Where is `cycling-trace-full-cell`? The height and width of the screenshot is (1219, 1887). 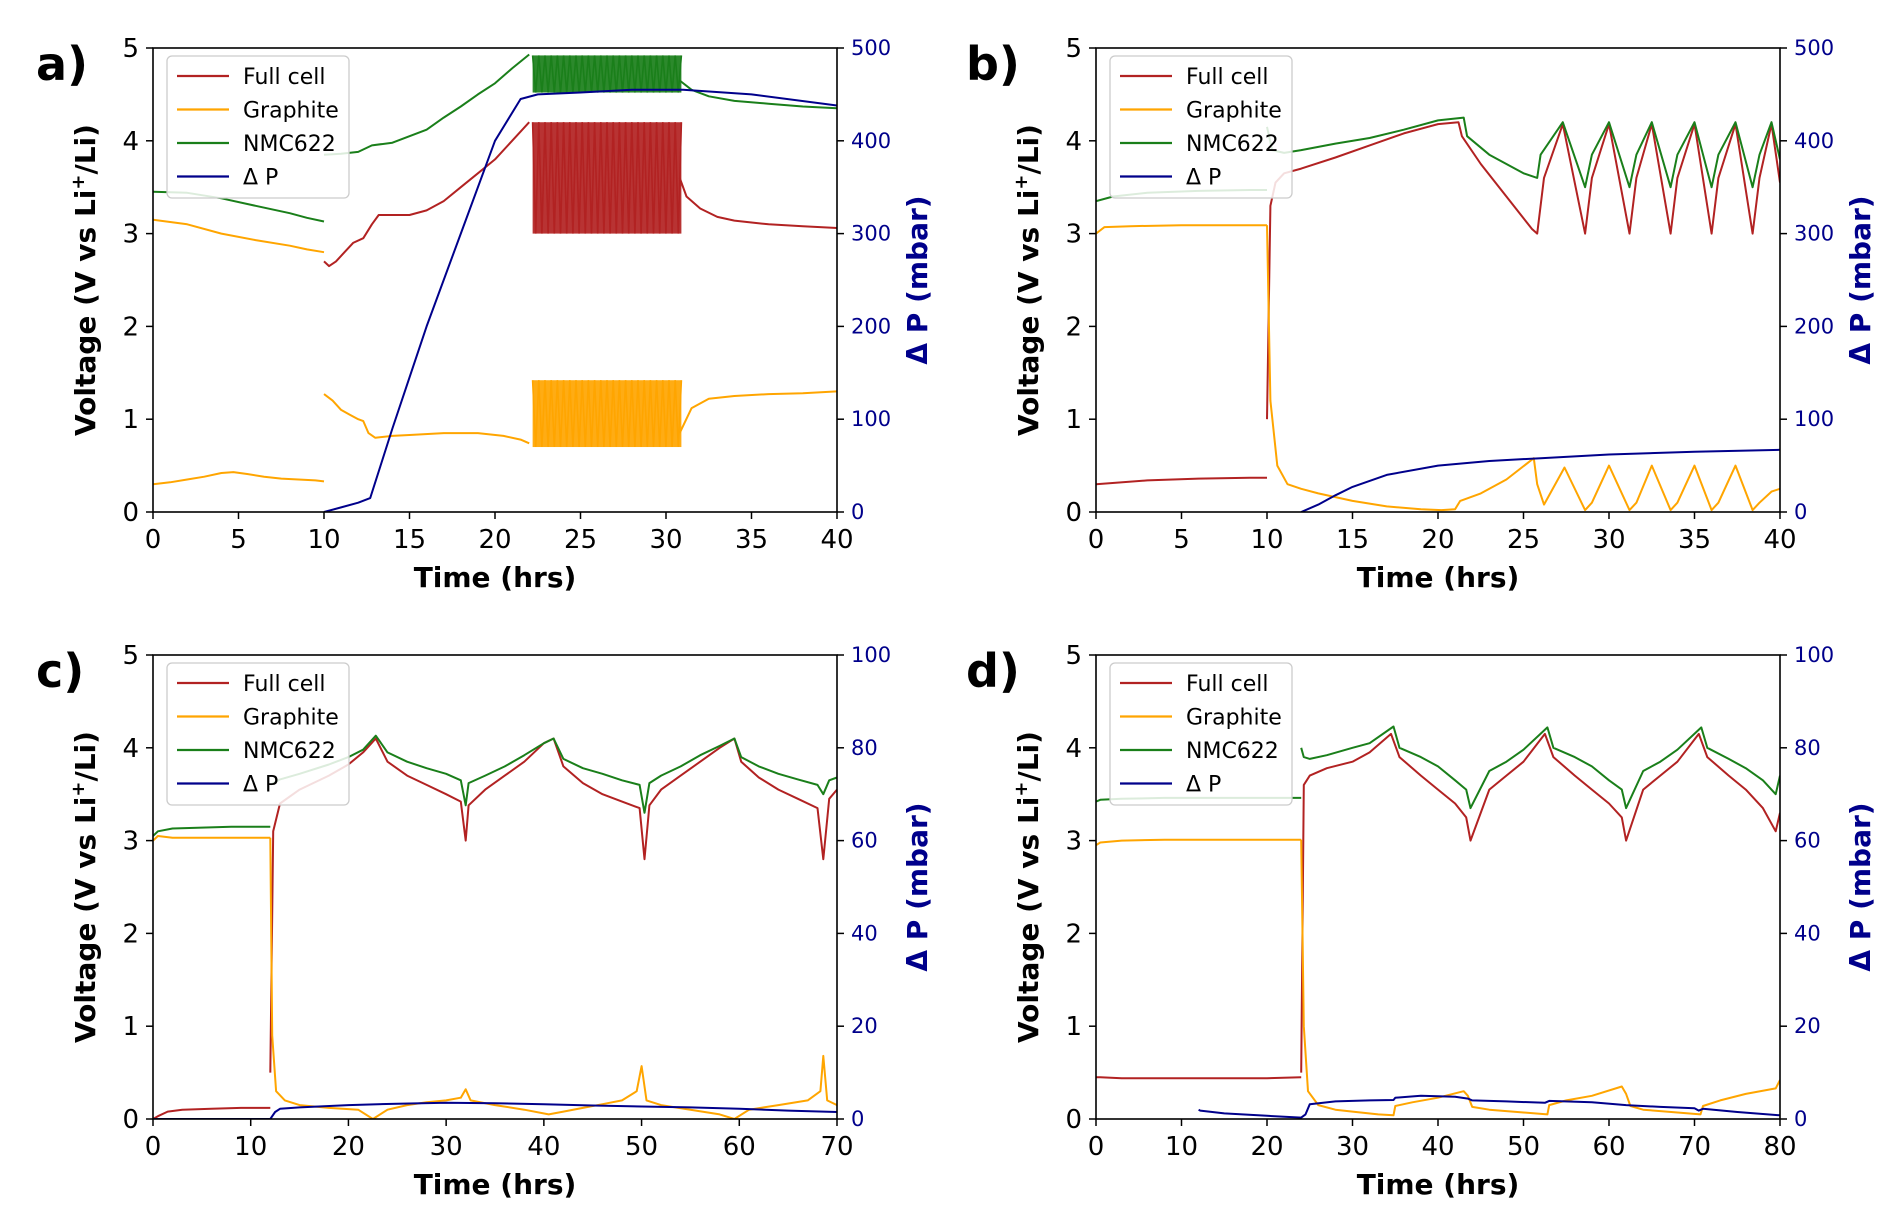 cycling-trace-full-cell is located at coordinates (607, 178).